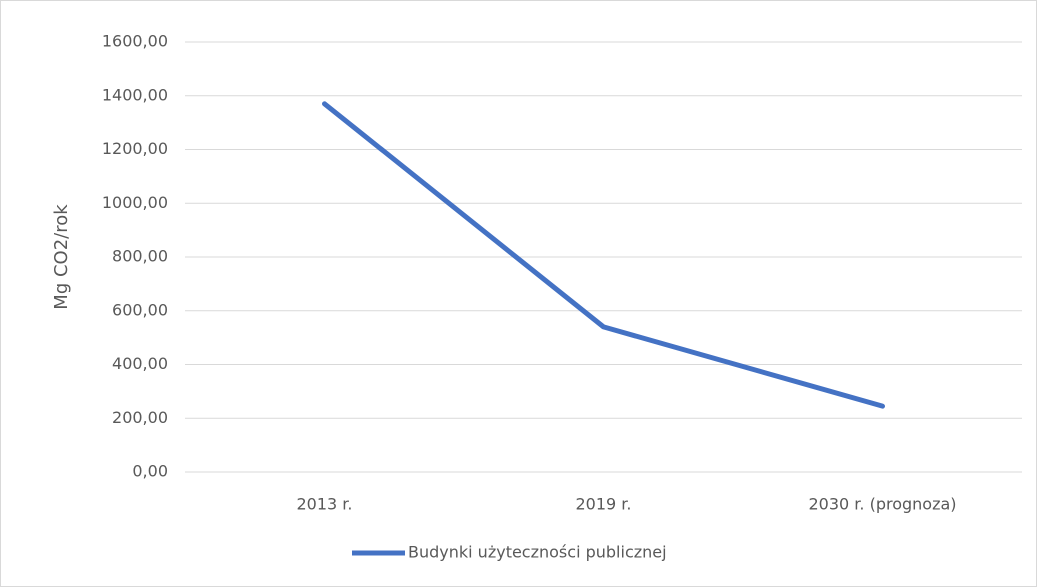  What do you see at coordinates (140, 309) in the screenshot?
I see `y-tick-label: 600,00` at bounding box center [140, 309].